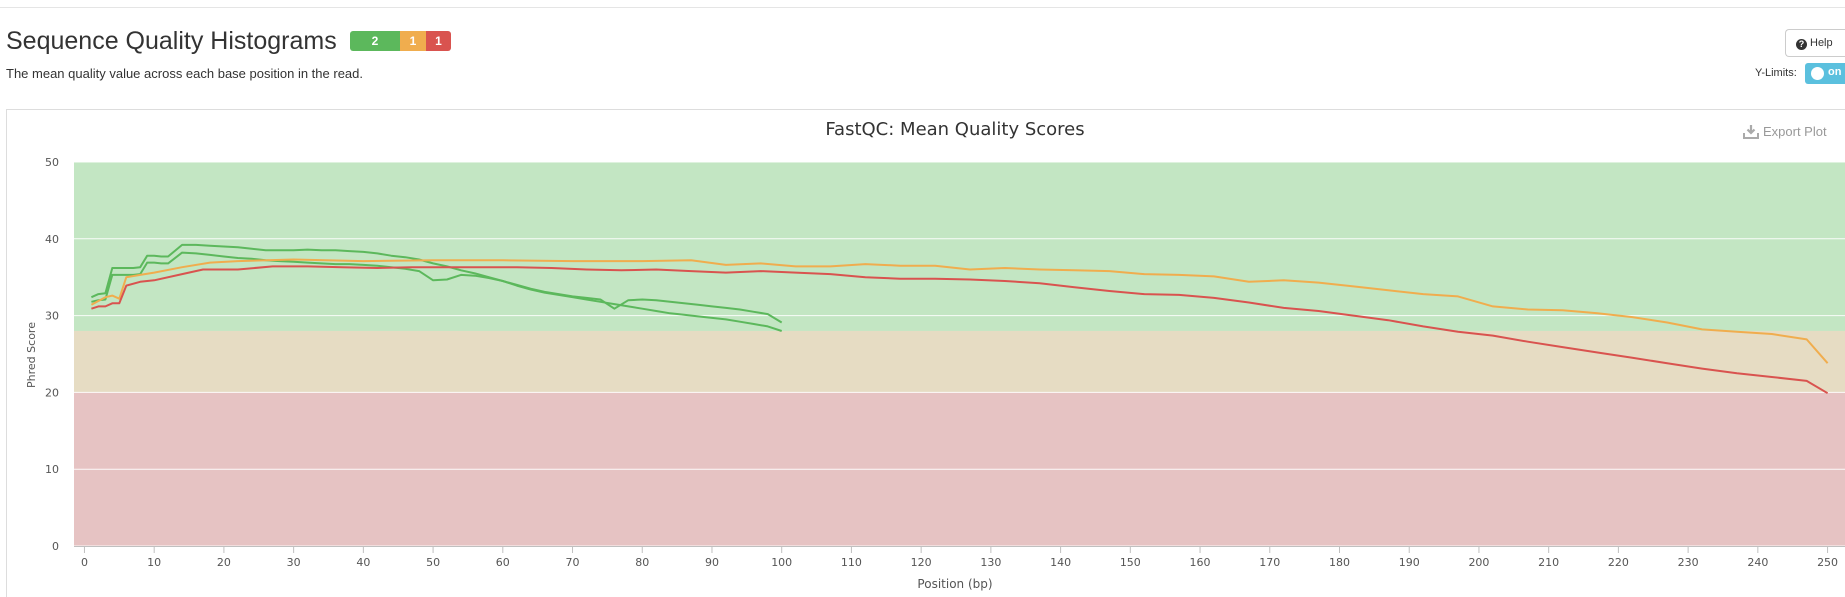 This screenshot has height=597, width=1845. I want to click on ylimits-toggle: on, so click(1825, 73).